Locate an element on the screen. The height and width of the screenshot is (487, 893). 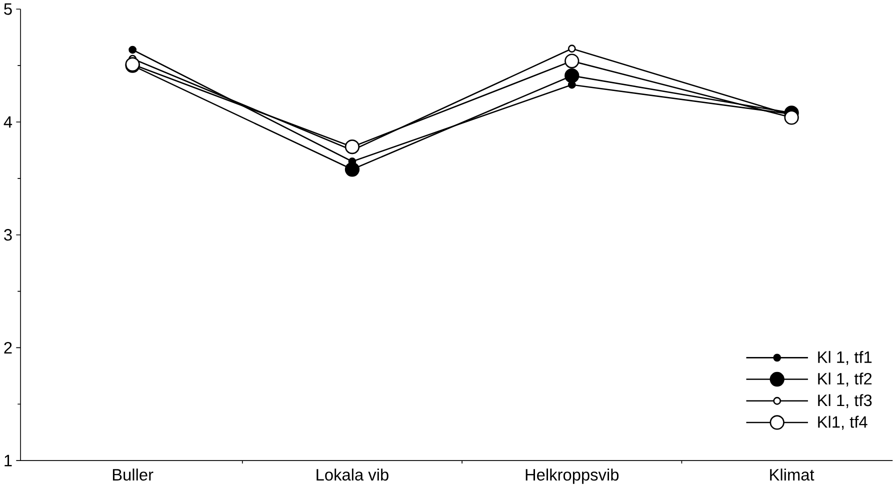
y-tick-label: 1 is located at coordinates (8, 460).